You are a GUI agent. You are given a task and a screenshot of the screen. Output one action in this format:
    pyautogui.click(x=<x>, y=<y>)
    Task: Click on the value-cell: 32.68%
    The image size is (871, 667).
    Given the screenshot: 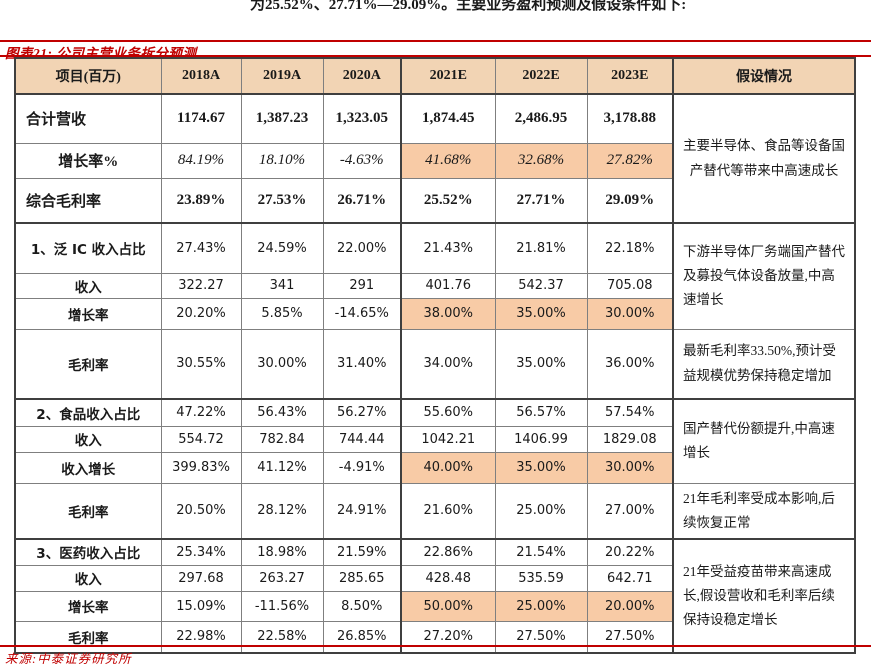 What is the action you would take?
    pyautogui.click(x=541, y=160)
    